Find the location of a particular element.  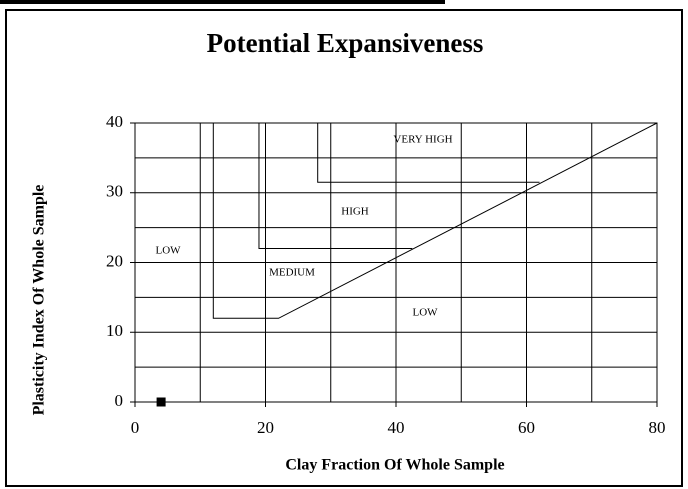

y-tick-label: 30 is located at coordinates (114, 191).